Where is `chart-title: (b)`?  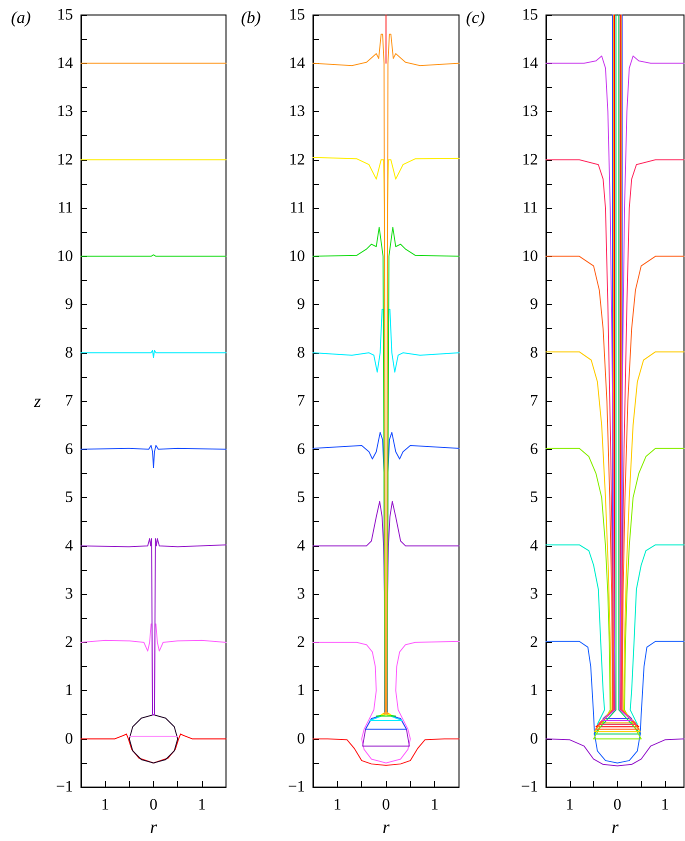
chart-title: (b) is located at coordinates (251, 17).